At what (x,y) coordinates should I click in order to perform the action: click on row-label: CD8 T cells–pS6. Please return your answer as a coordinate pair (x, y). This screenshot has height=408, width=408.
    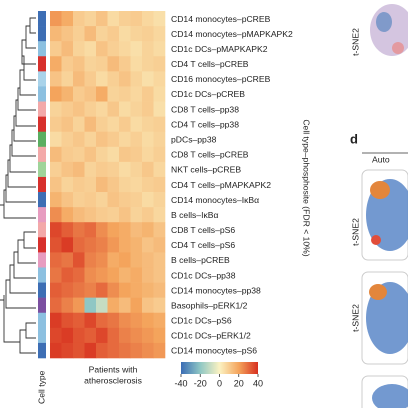
    Looking at the image, I should click on (203, 230).